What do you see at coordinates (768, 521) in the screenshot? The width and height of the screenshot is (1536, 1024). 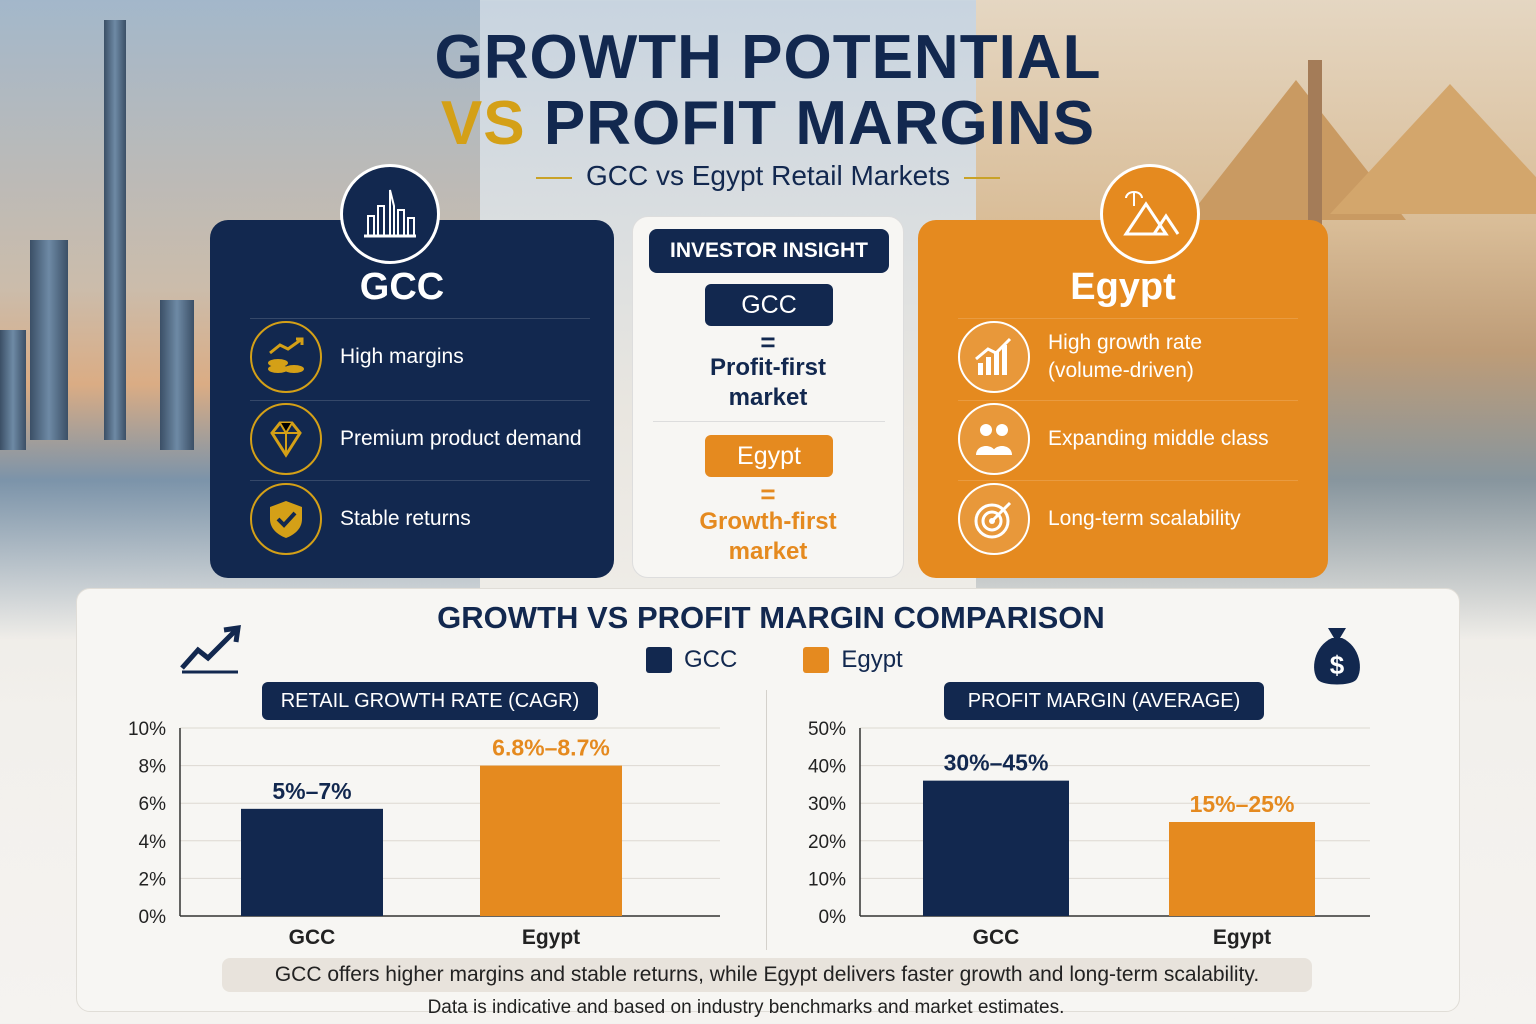 I see `insight-egypt-line1: Growth-first` at bounding box center [768, 521].